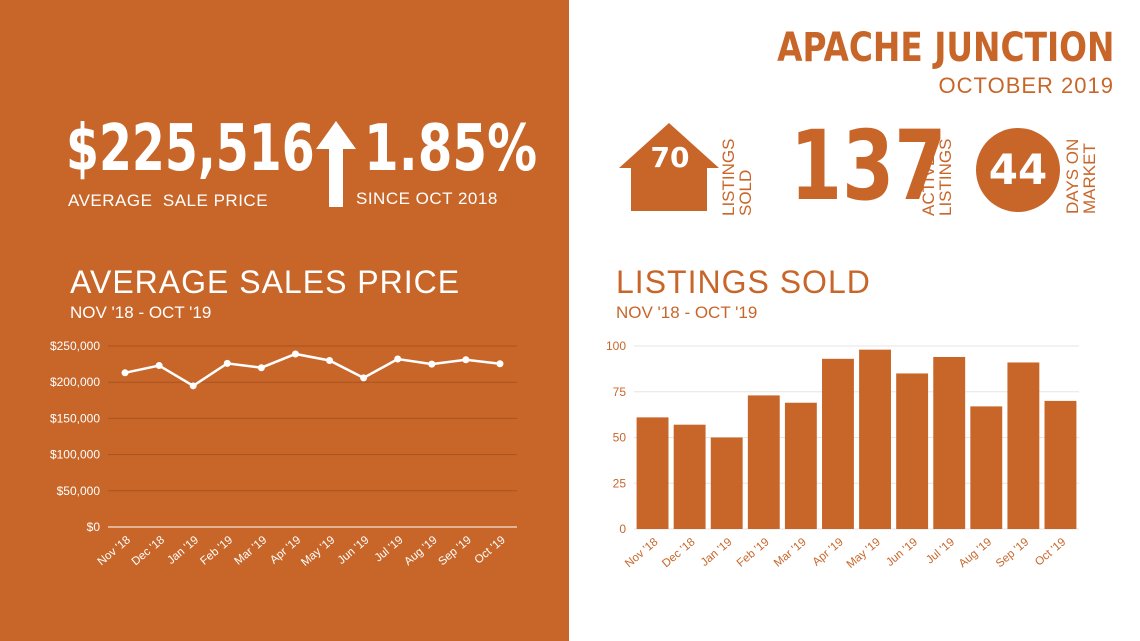  I want to click on line-chart-x-tick-label: Dec '18, so click(148, 551).